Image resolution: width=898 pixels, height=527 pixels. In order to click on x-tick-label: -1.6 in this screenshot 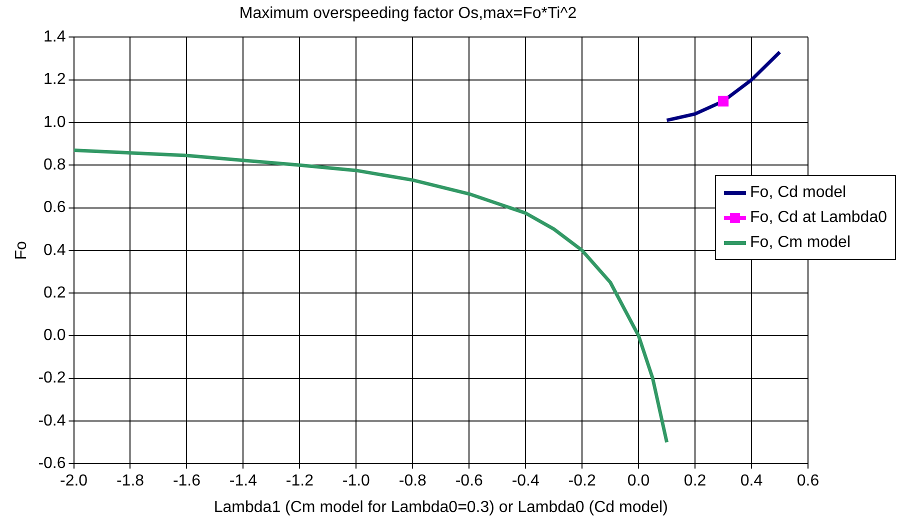, I will do `click(186, 481)`.